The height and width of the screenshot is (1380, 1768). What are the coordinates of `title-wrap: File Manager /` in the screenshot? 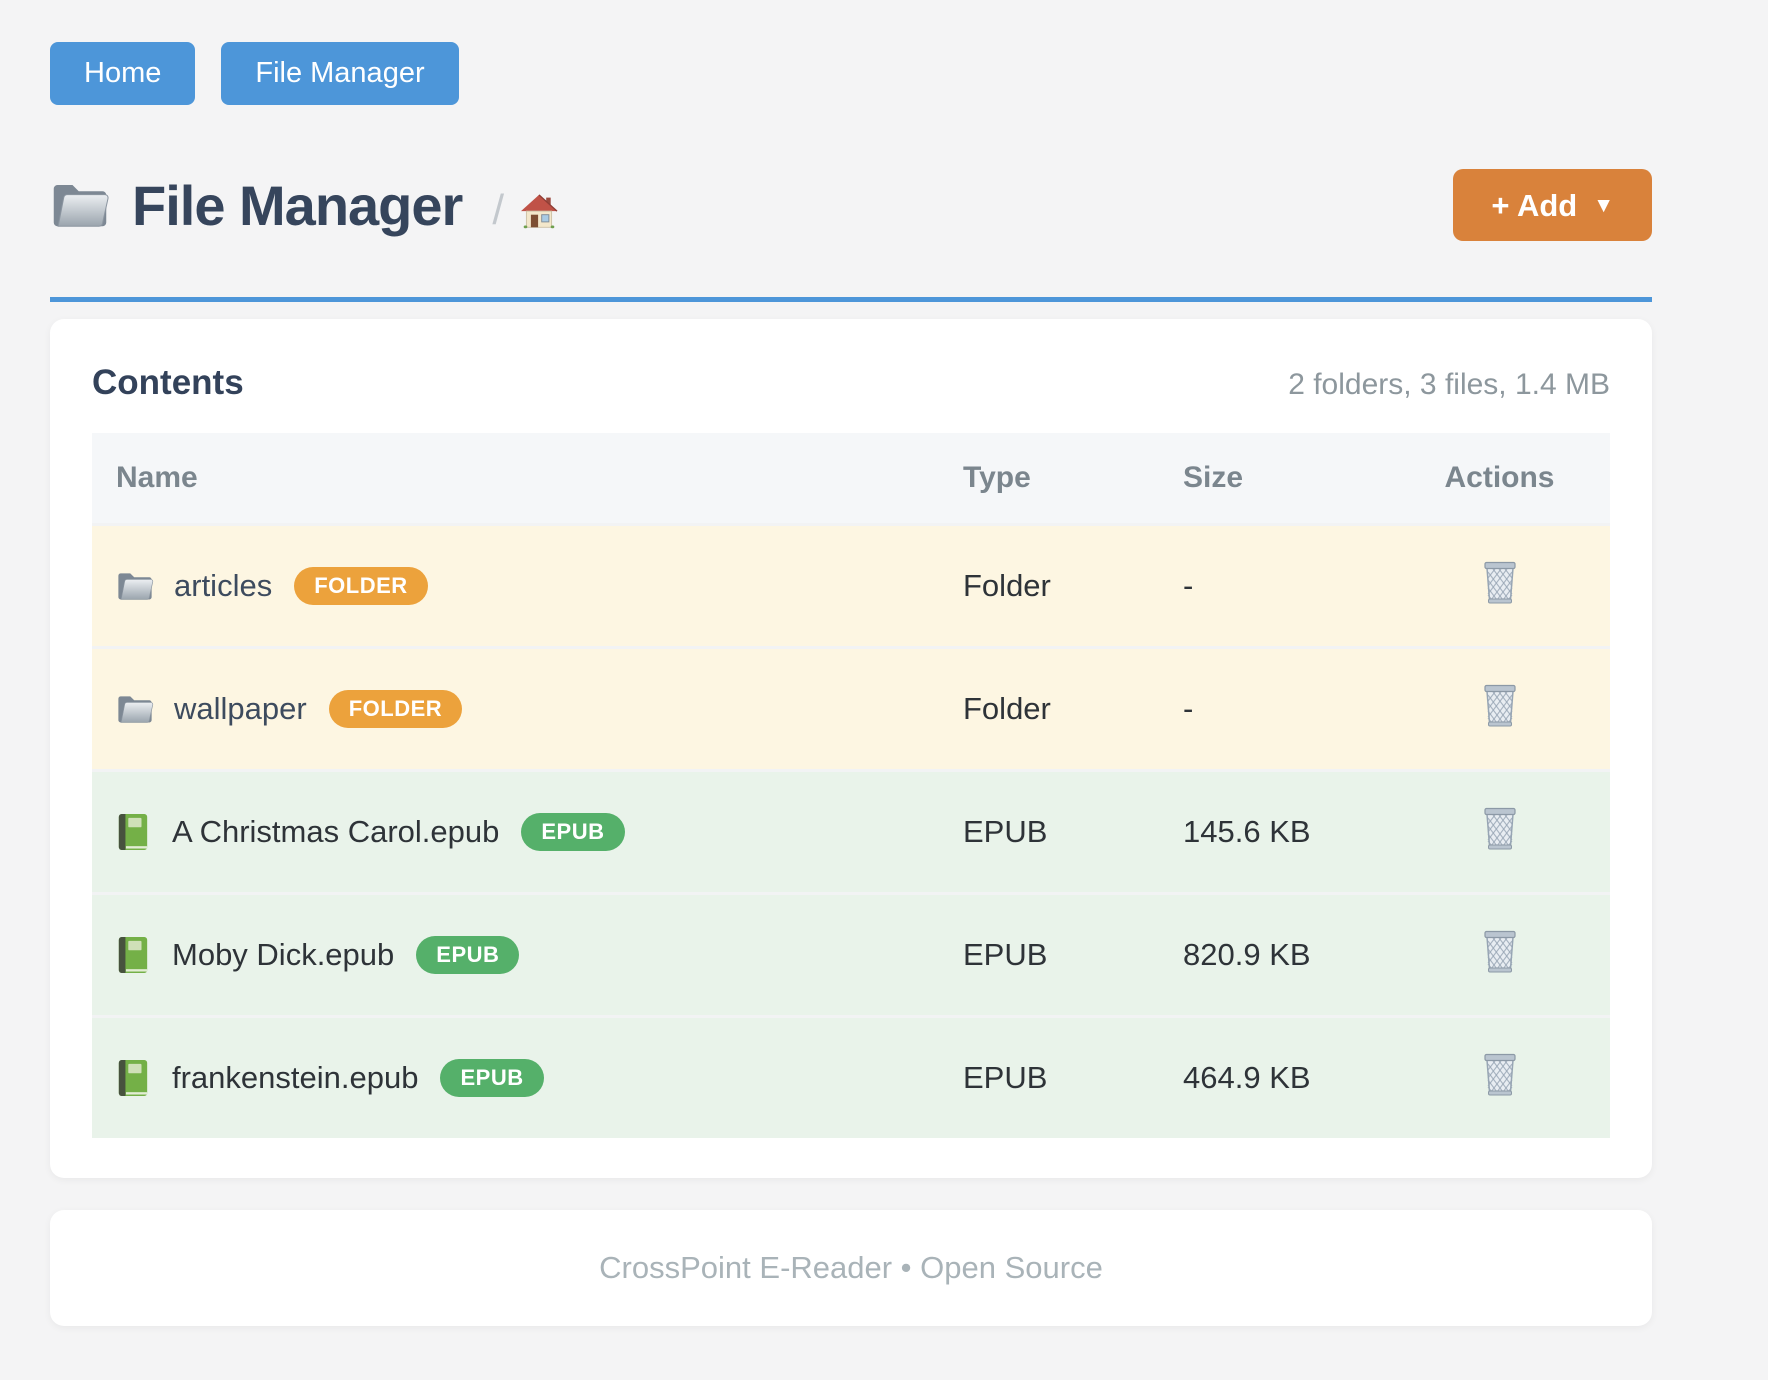 It's located at (304, 205).